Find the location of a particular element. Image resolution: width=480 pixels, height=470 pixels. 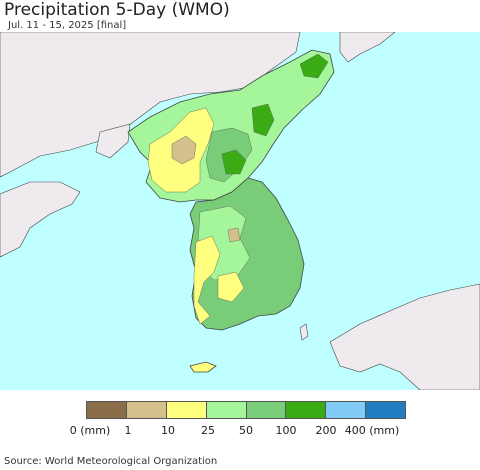

precipitation-legend is located at coordinates (246, 410).